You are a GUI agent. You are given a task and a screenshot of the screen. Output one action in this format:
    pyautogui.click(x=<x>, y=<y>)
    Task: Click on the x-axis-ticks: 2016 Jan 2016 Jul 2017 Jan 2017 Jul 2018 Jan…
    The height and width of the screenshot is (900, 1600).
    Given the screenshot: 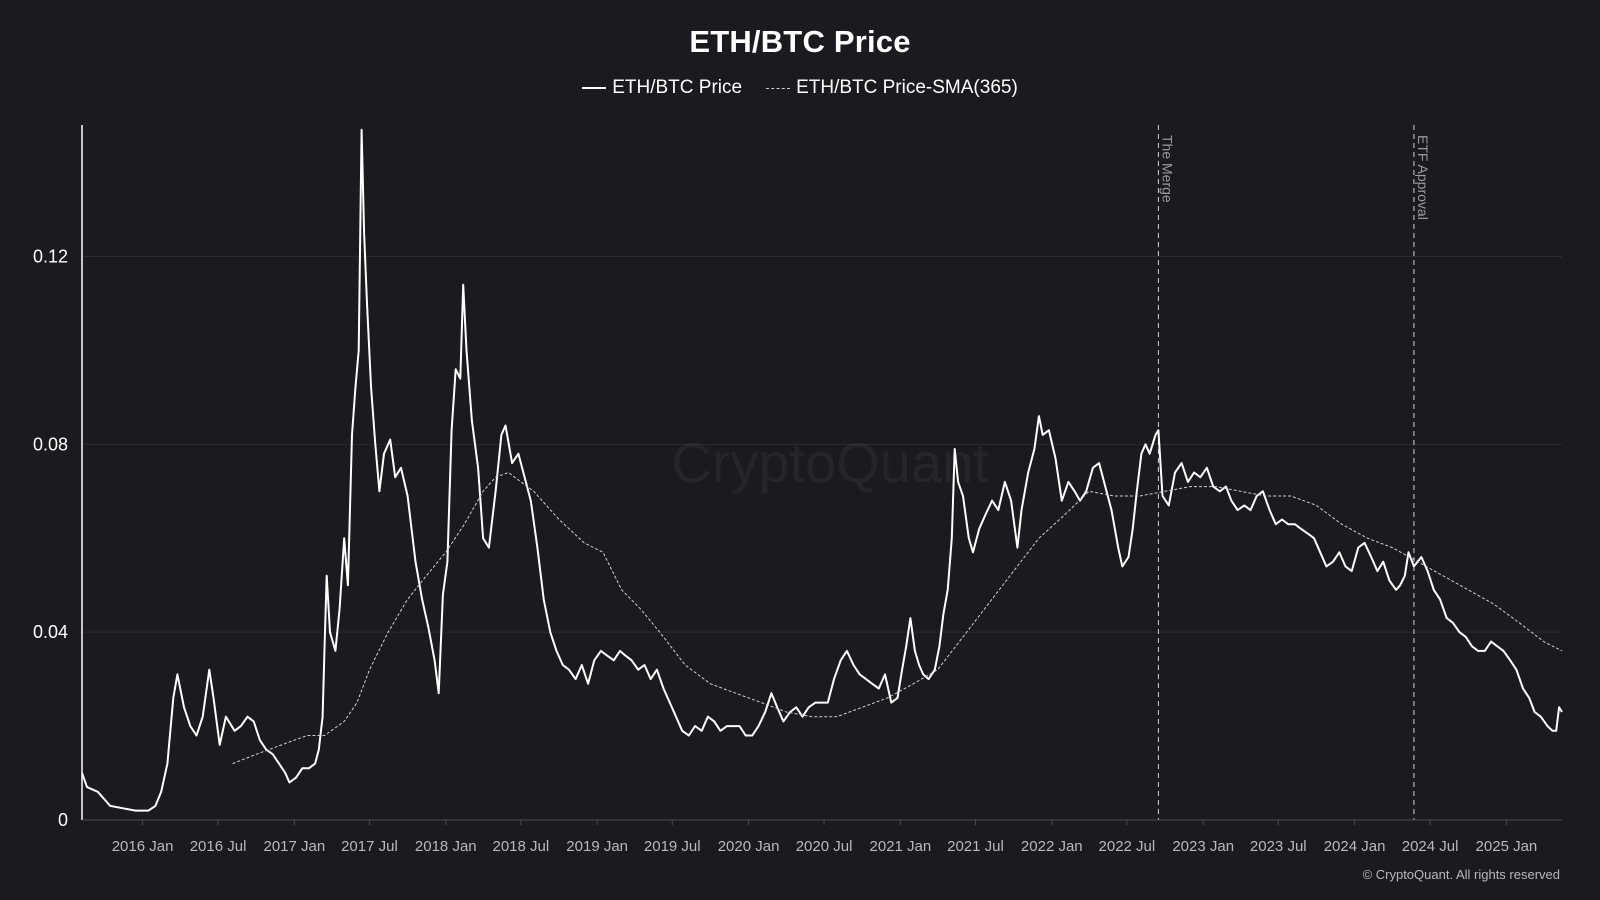 What is the action you would take?
    pyautogui.click(x=825, y=837)
    